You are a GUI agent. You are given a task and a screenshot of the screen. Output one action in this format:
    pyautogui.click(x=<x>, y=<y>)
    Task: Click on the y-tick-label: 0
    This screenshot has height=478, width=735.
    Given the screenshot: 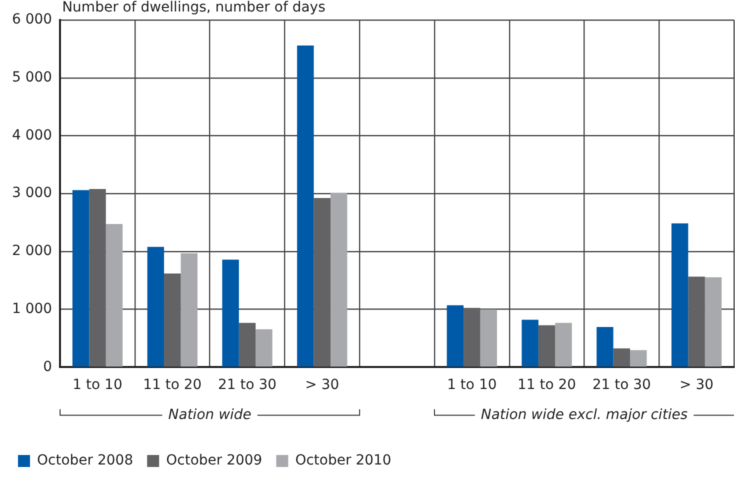 What is the action you would take?
    pyautogui.click(x=47, y=366)
    